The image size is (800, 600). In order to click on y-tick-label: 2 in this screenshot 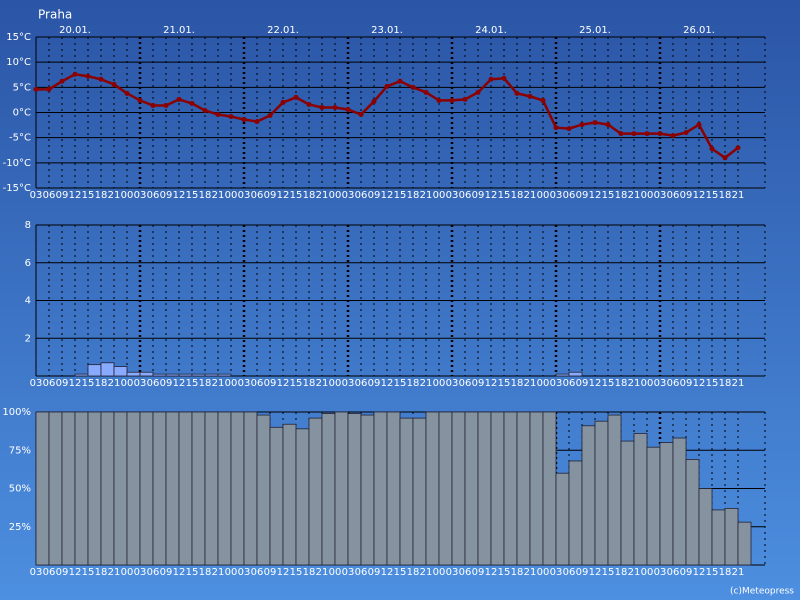, I will do `click(28, 338)`.